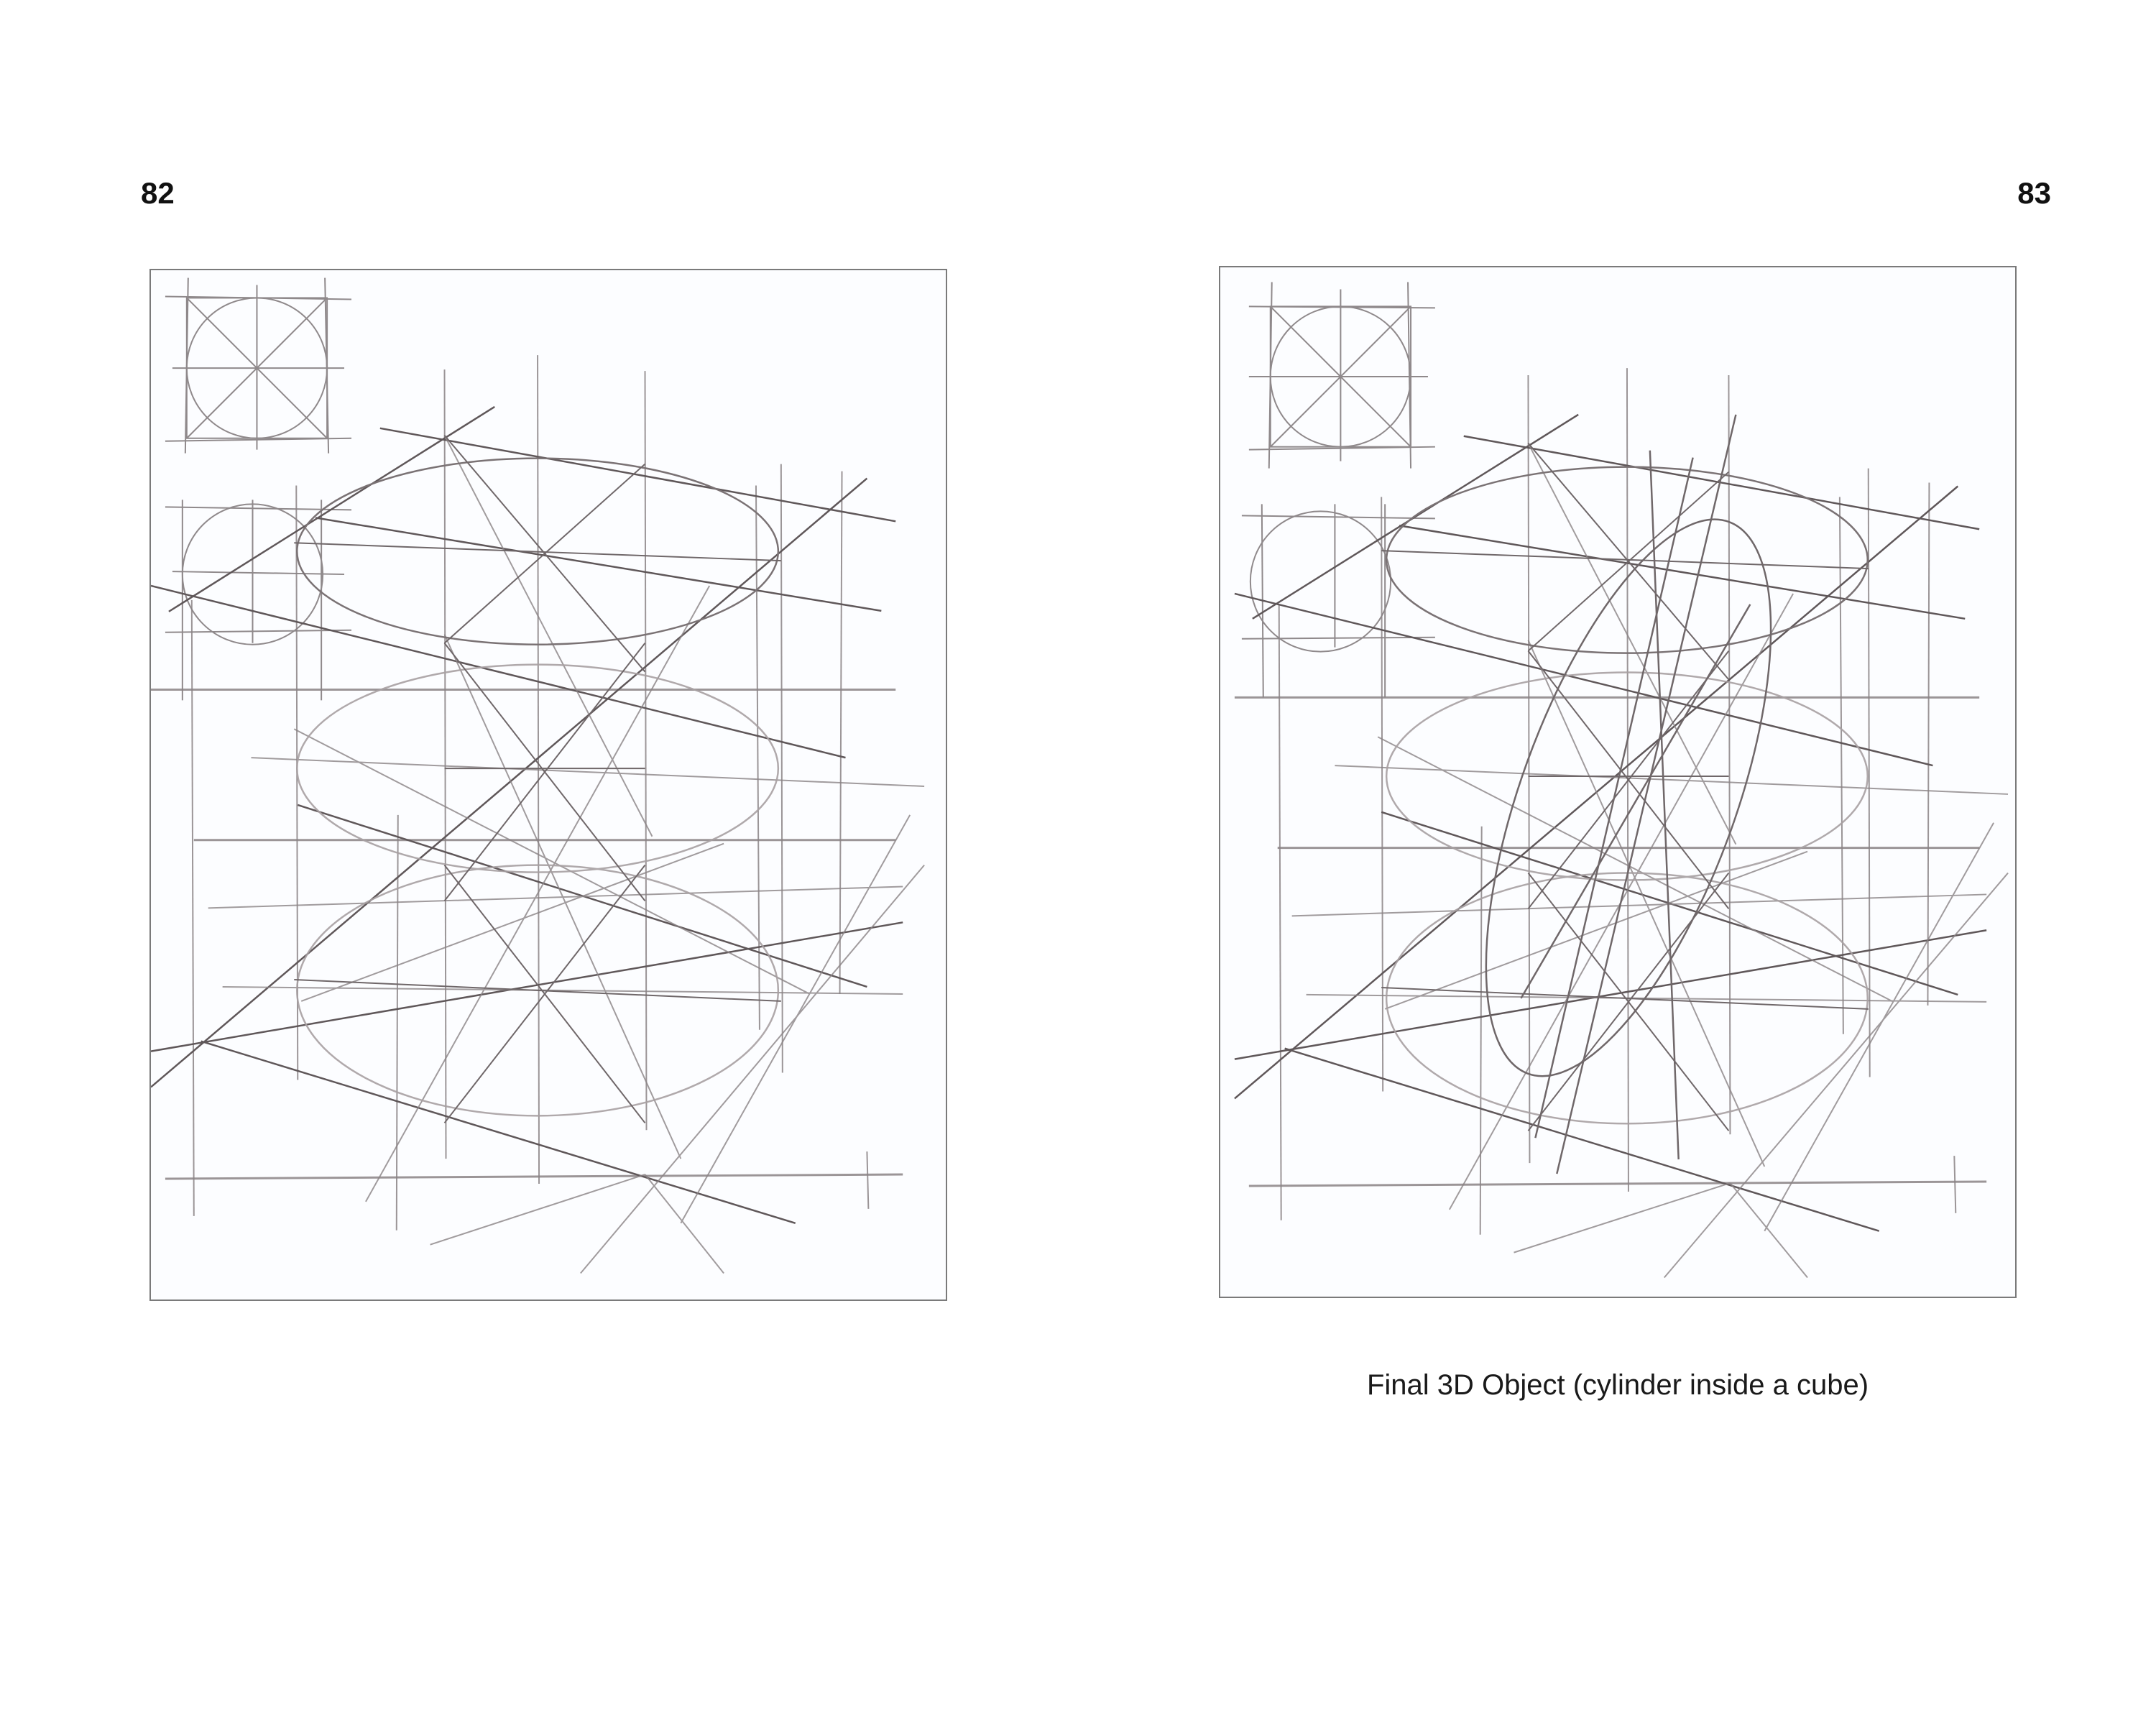 Image resolution: width=2156 pixels, height=1725 pixels. What do you see at coordinates (2034, 193) in the screenshot?
I see `page-number-right: 83` at bounding box center [2034, 193].